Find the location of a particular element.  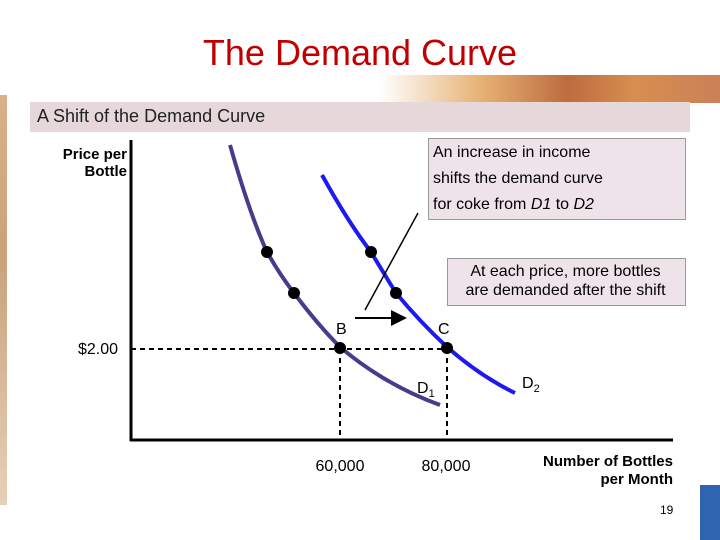

price-label: $2.00 is located at coordinates (97, 349).